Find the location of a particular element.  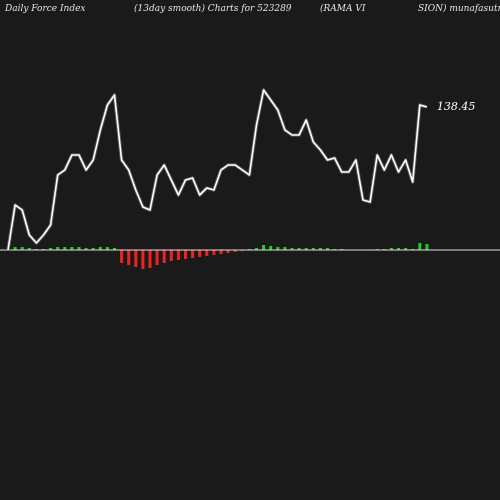

force-index-bars is located at coordinates (221, 256).